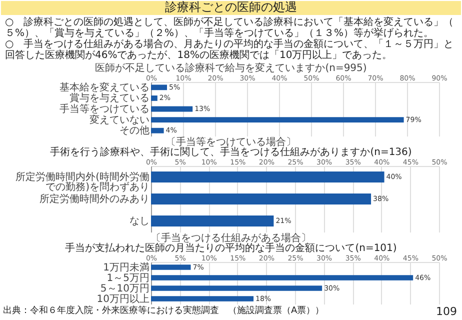  I want to click on y-tick-label: 変えていない, so click(120, 120).